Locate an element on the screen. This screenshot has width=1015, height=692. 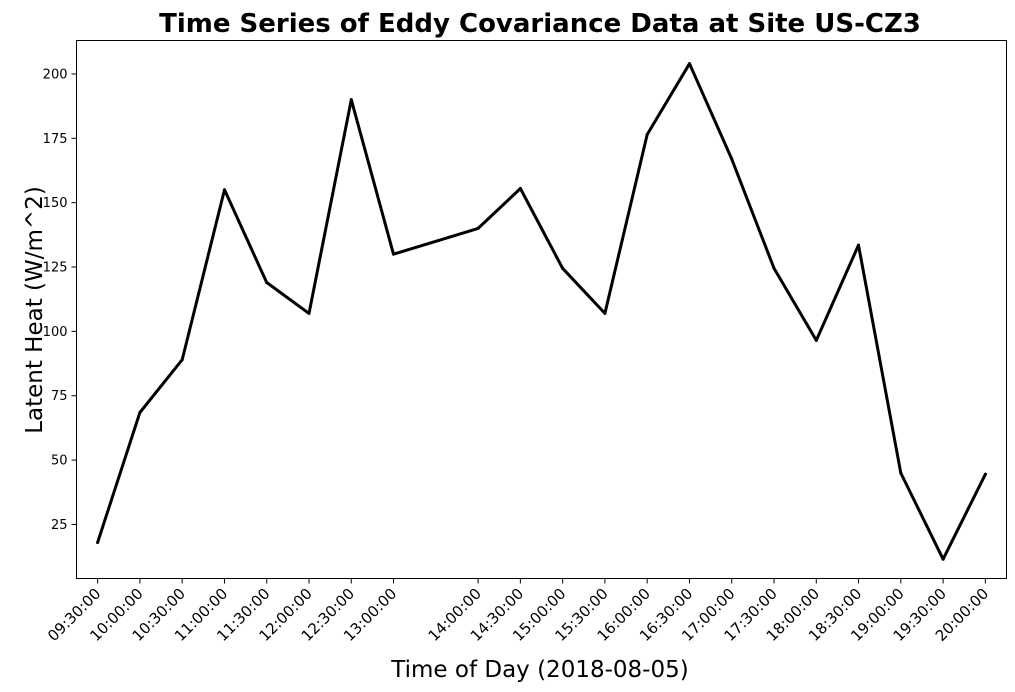
y-axis-label: Latent Heat (W/m^2) is located at coordinates (35, 310).